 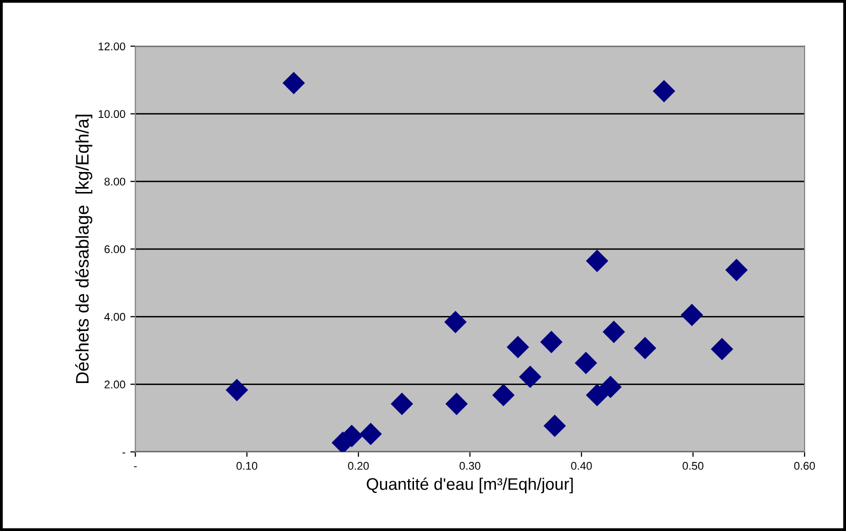 I want to click on y-tick-label: 2.00, so click(x=115, y=384).